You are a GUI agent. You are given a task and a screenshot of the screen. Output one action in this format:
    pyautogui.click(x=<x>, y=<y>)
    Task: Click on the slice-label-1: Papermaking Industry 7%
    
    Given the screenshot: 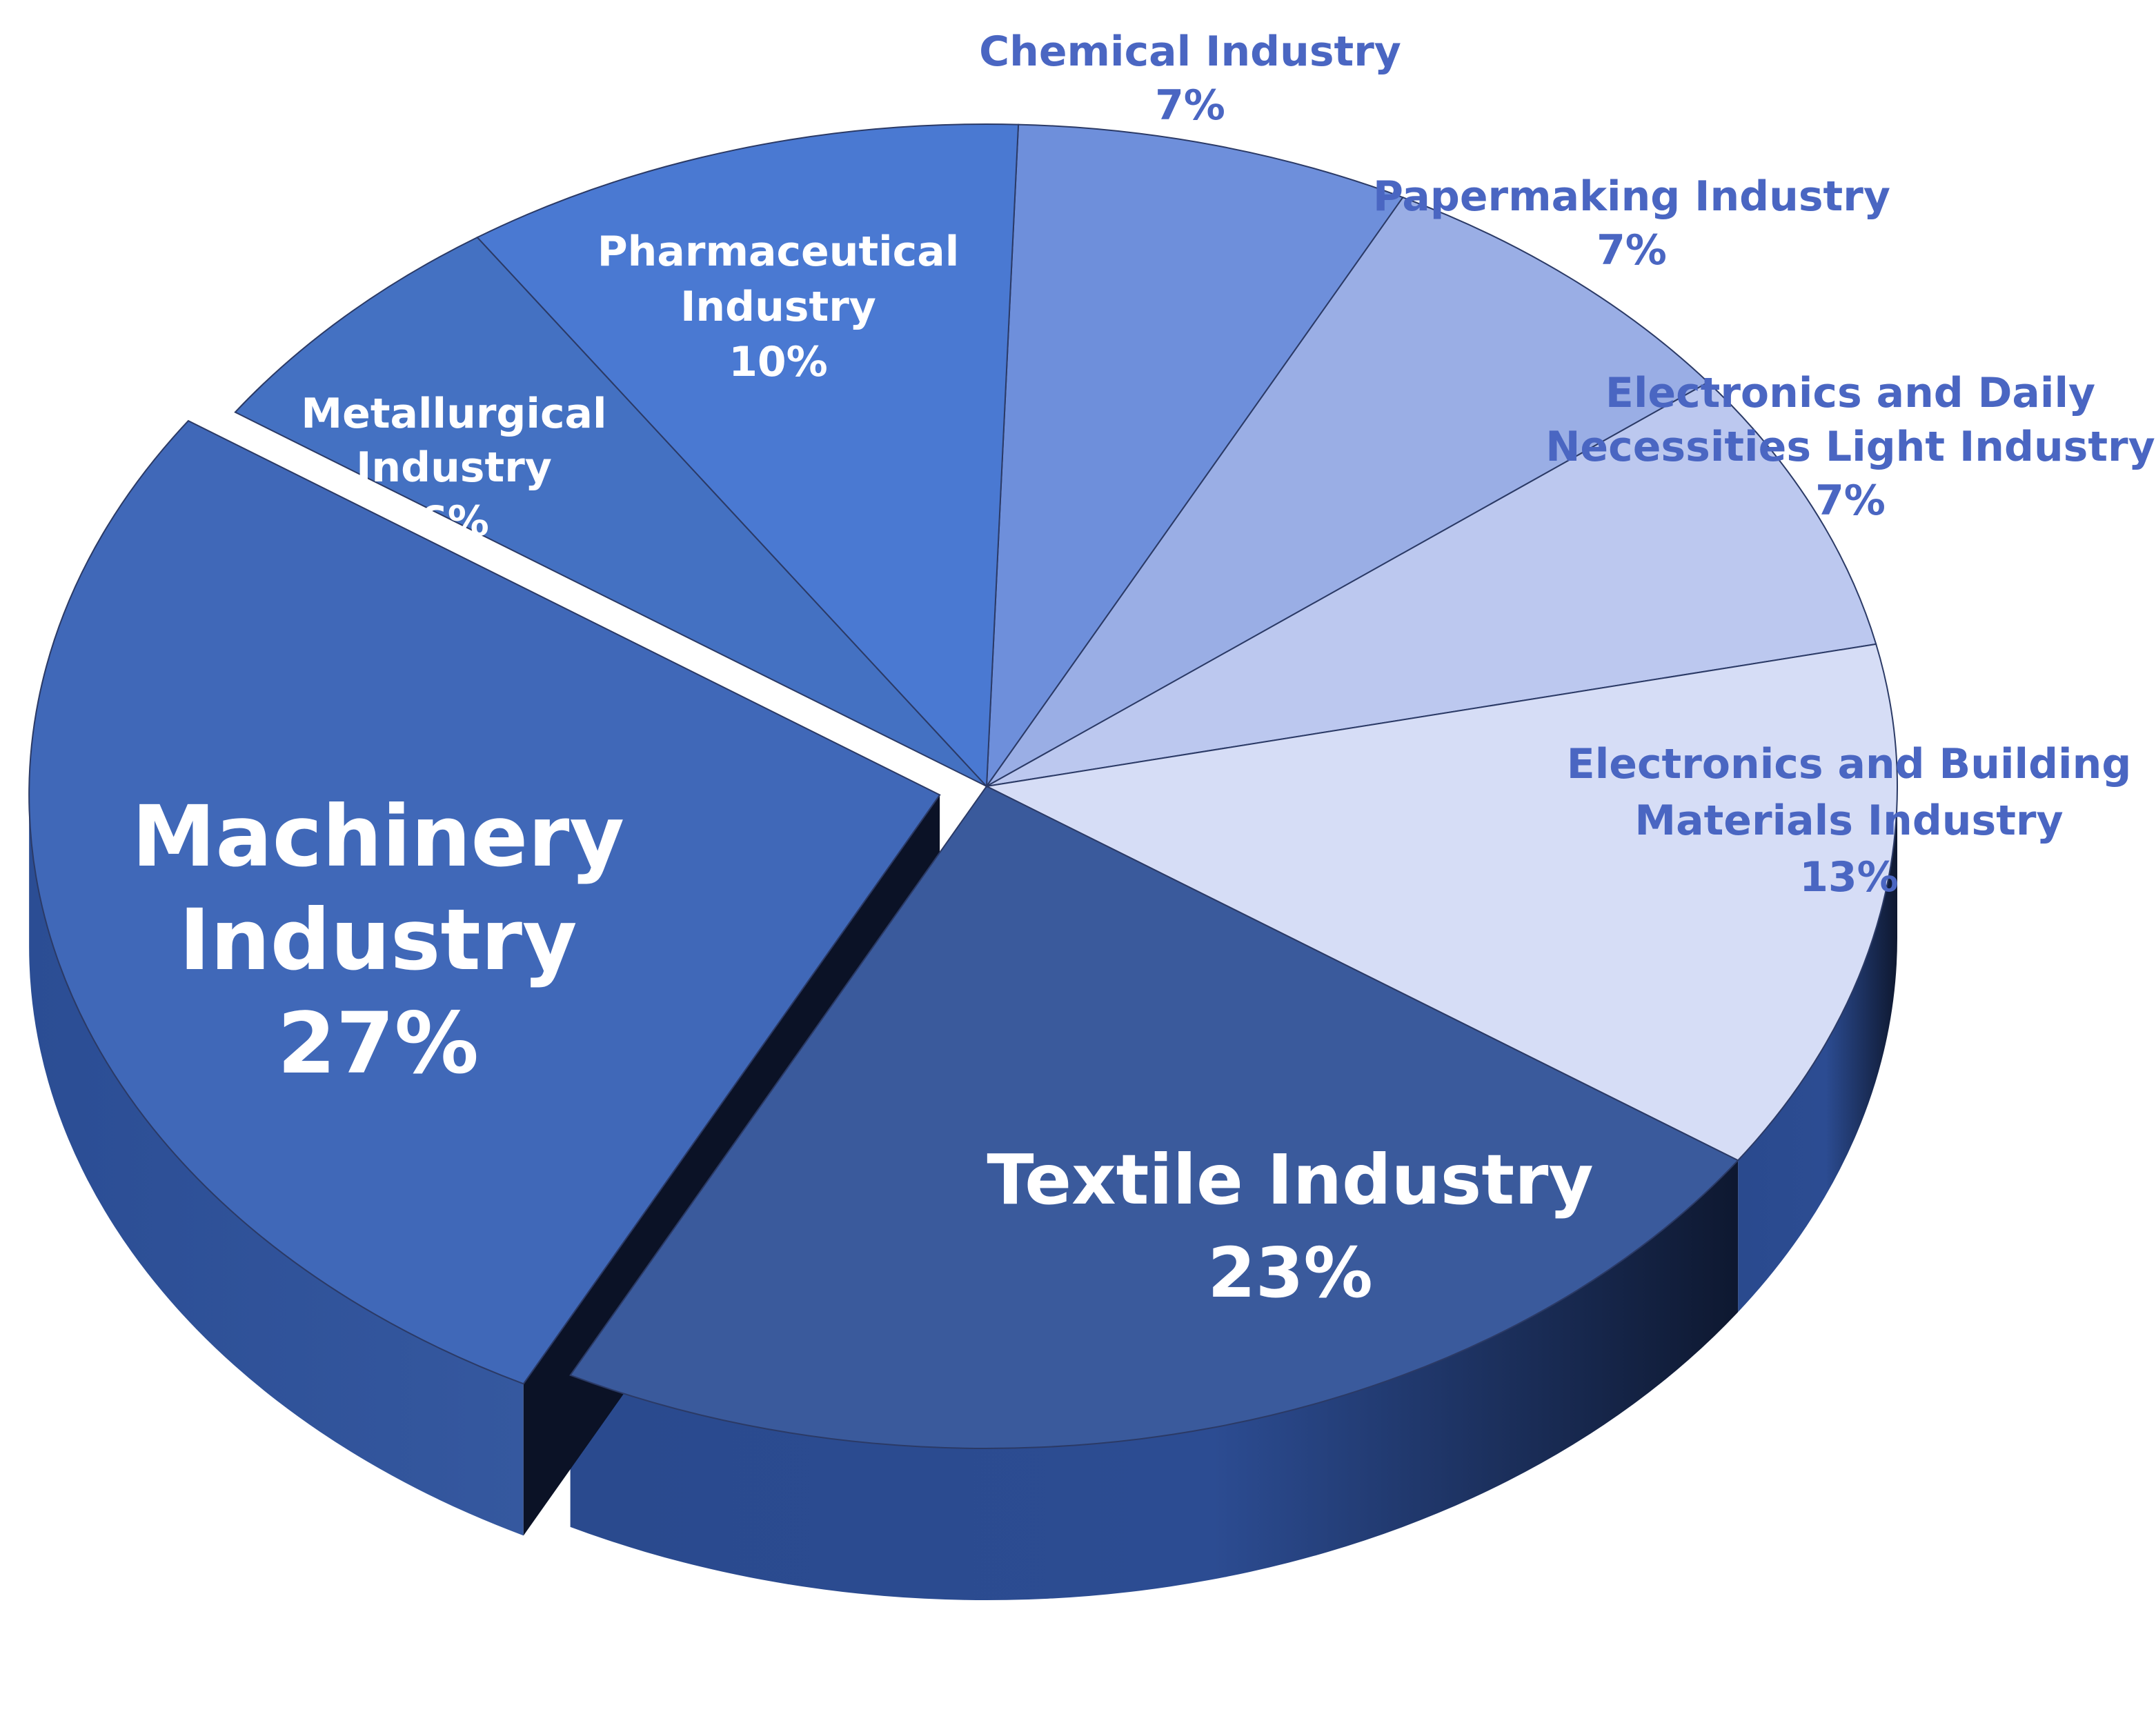 What is the action you would take?
    pyautogui.click(x=1631, y=223)
    